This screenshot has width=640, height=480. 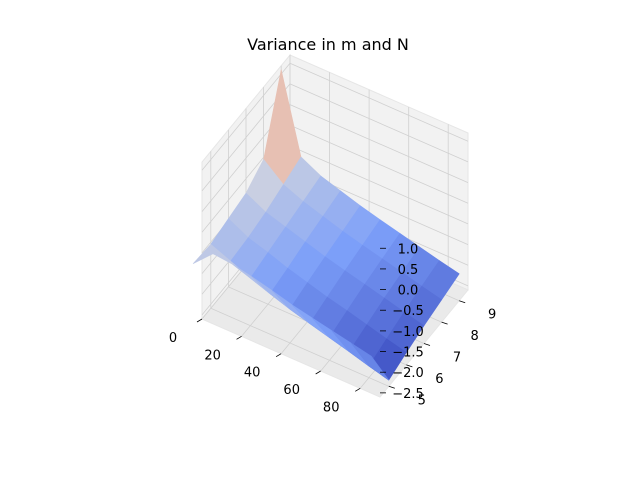 What do you see at coordinates (331, 407) in the screenshot?
I see `x-tick-label: 80` at bounding box center [331, 407].